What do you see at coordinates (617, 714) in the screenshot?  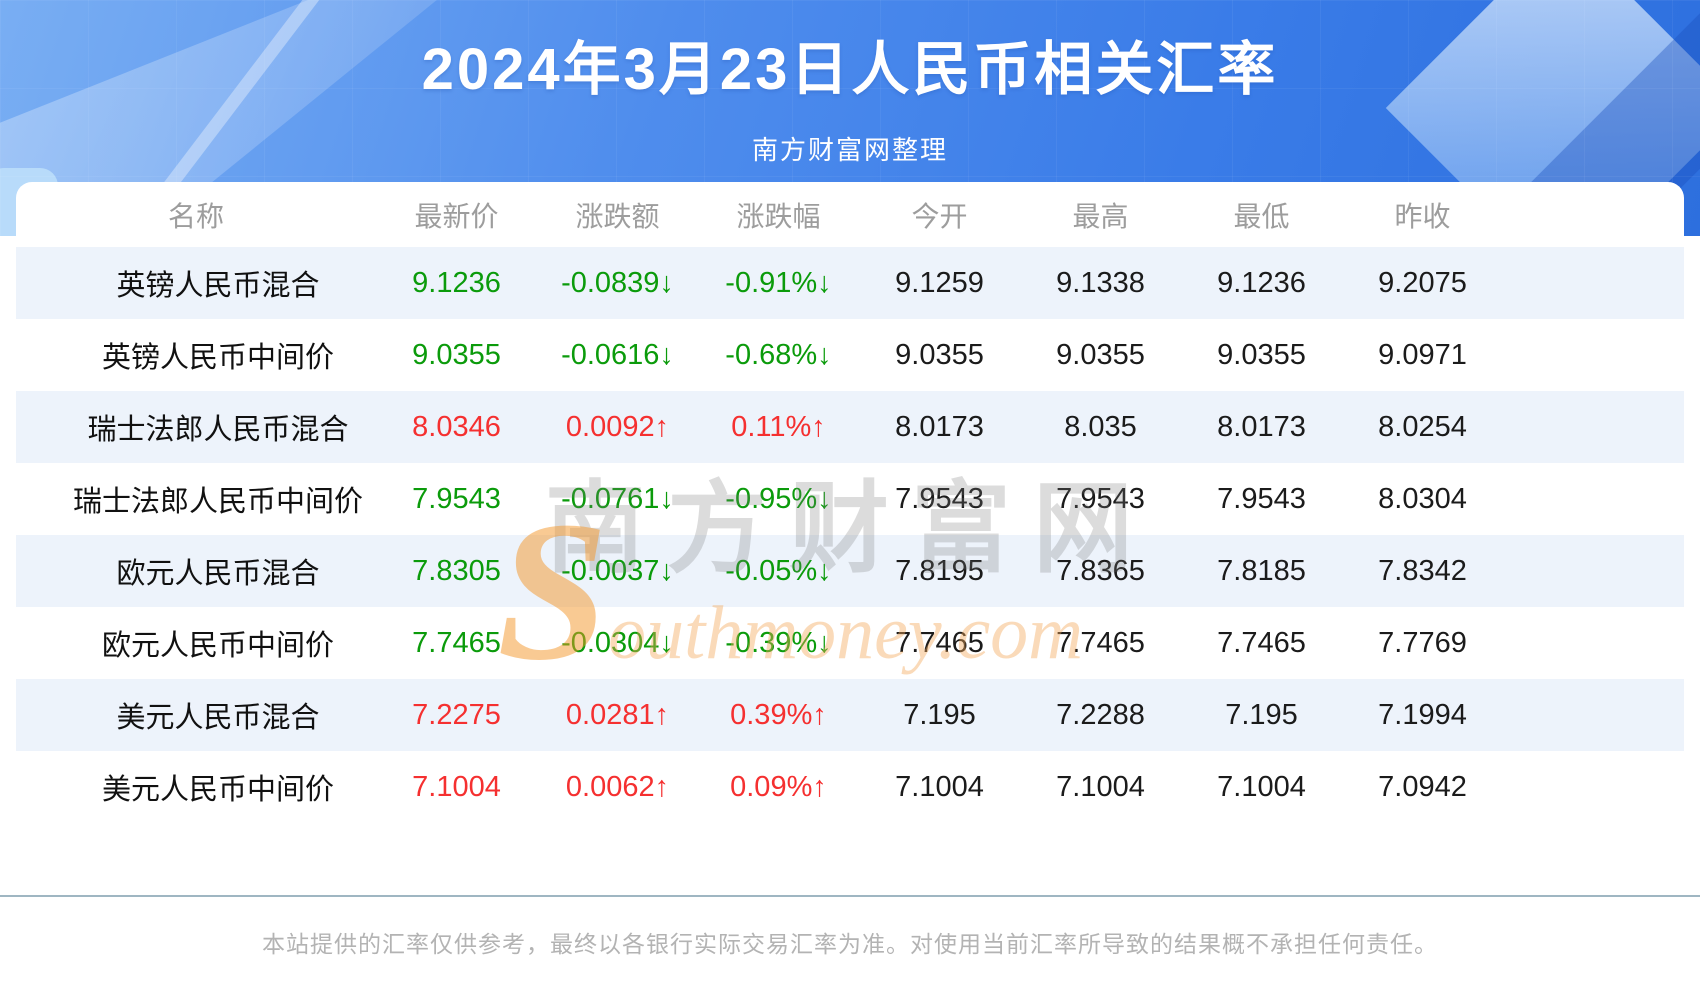 I see `change-amount: 0.0281↑` at bounding box center [617, 714].